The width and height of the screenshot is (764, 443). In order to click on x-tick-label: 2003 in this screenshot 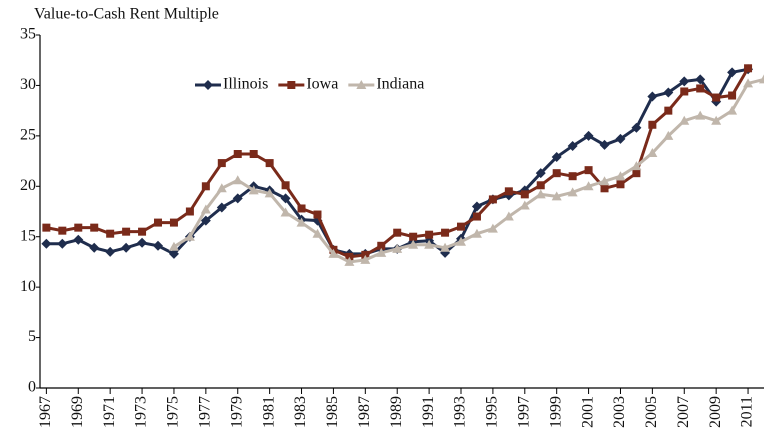, I will do `click(619, 412)`.